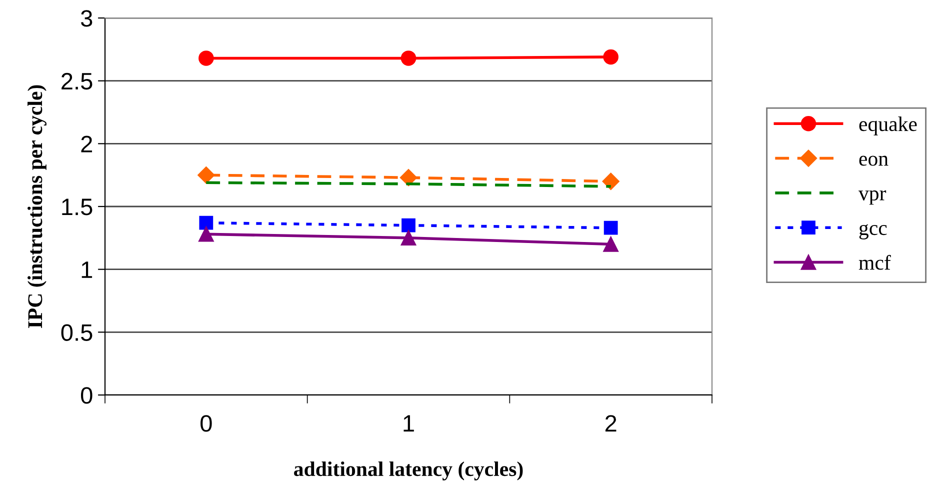 The height and width of the screenshot is (498, 948). What do you see at coordinates (77, 207) in the screenshot?
I see `y-tick-label: 1.5` at bounding box center [77, 207].